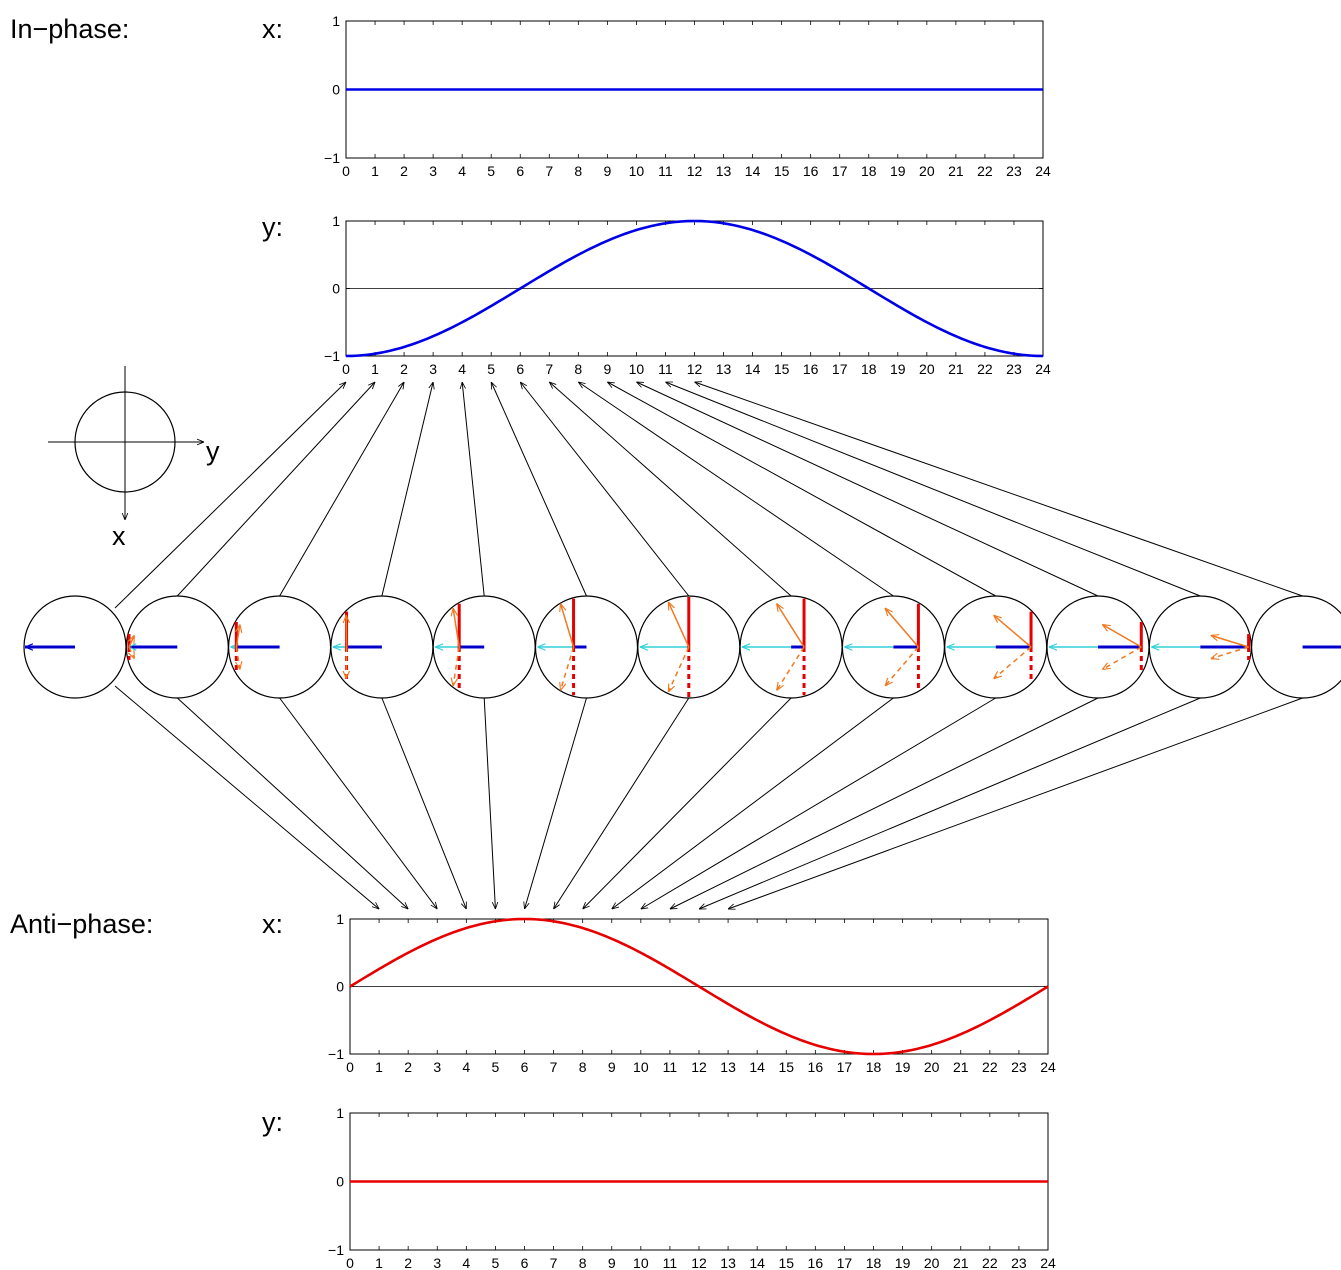 The image size is (1341, 1270). Describe the element at coordinates (462, 171) in the screenshot. I see `in-phase-x-xtick-label: 4` at that location.